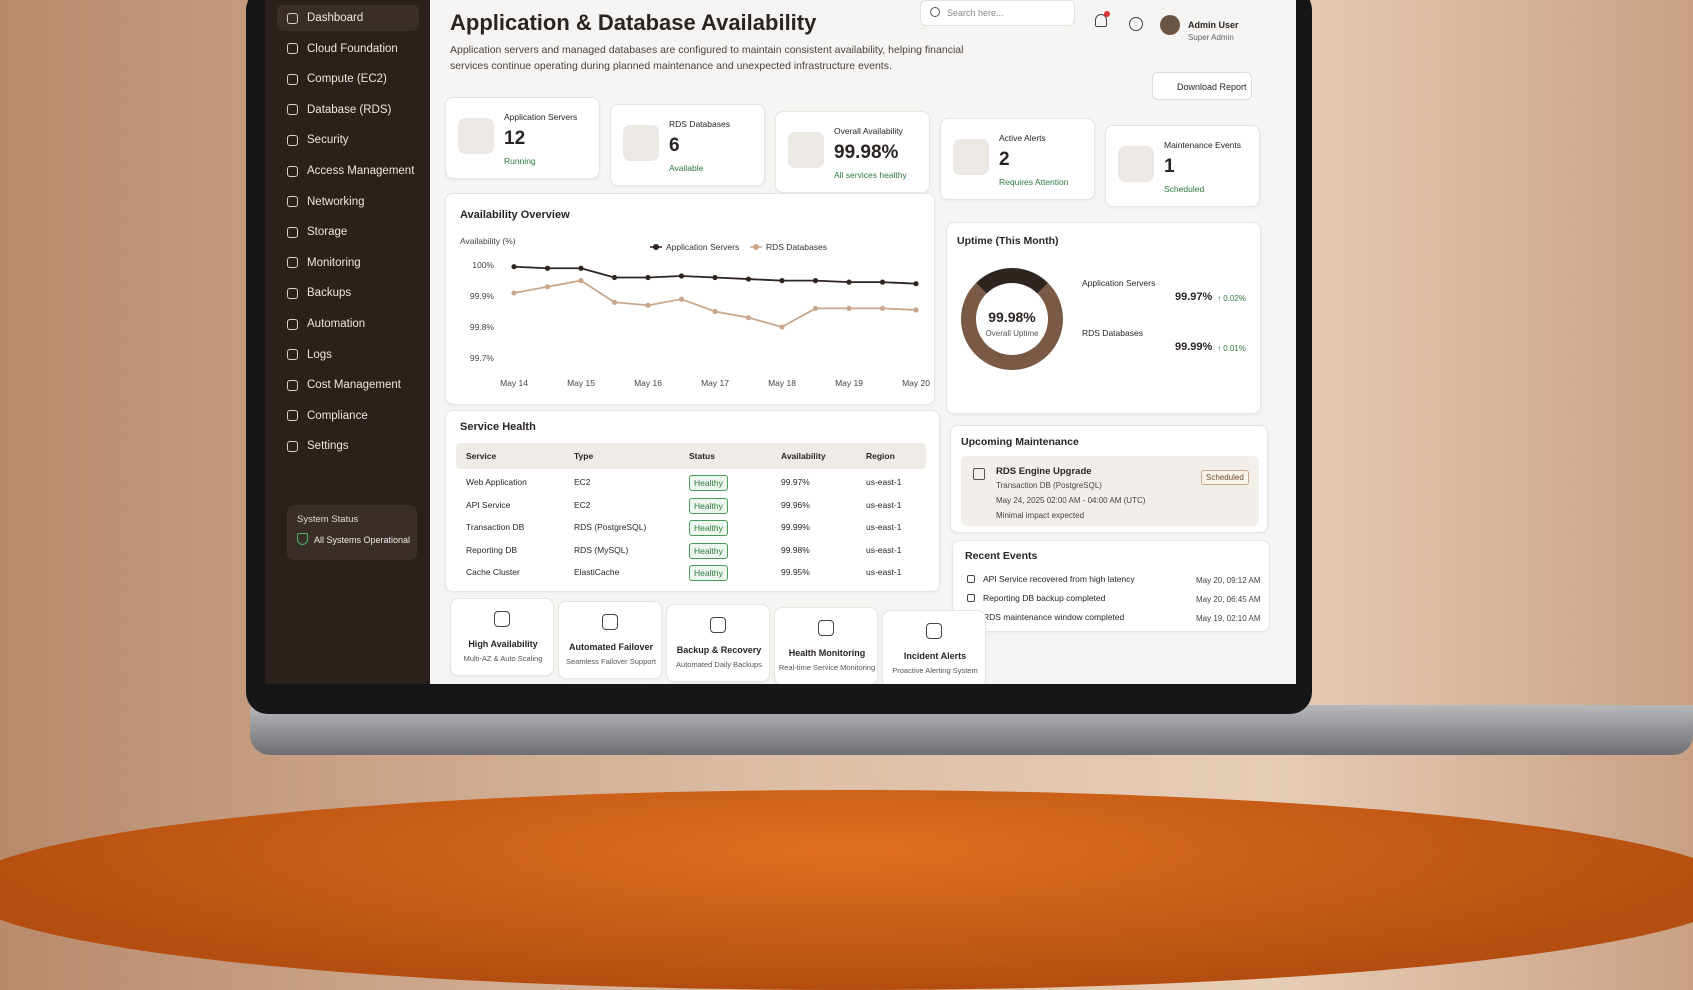 Image resolution: width=1693 pixels, height=990 pixels. Describe the element at coordinates (514, 383) in the screenshot. I see `x-tick-label: May 14` at that location.